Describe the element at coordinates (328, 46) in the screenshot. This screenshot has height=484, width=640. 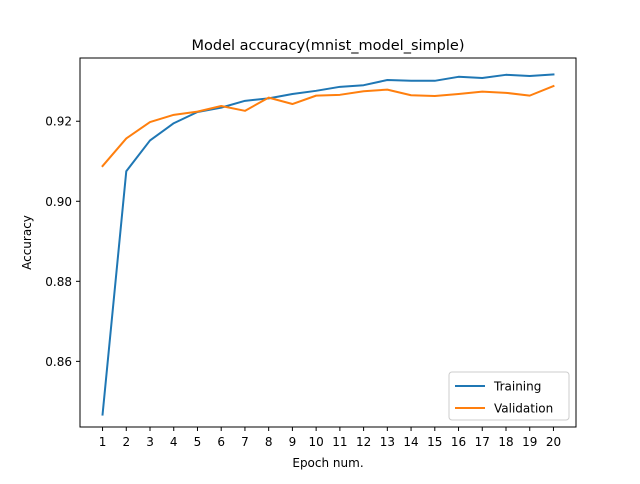
I see `chart-title: Model accuracy(mnist_model_simple)` at that location.